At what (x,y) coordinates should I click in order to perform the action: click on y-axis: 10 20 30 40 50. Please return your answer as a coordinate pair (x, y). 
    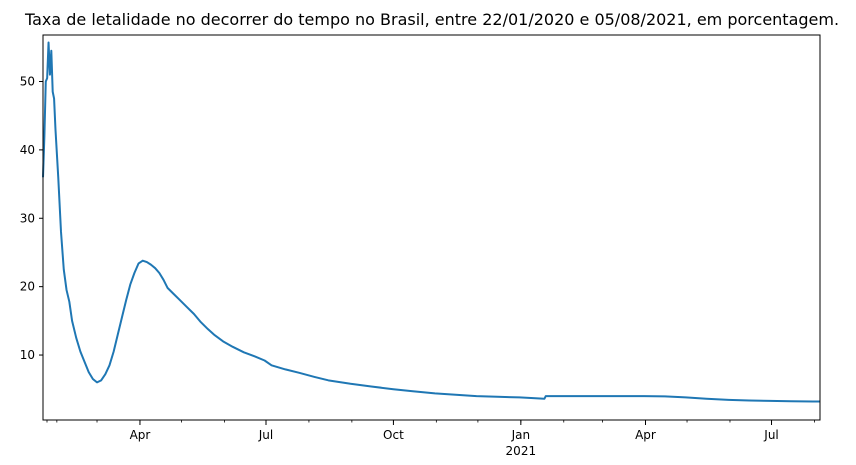
    Looking at the image, I should click on (31, 218).